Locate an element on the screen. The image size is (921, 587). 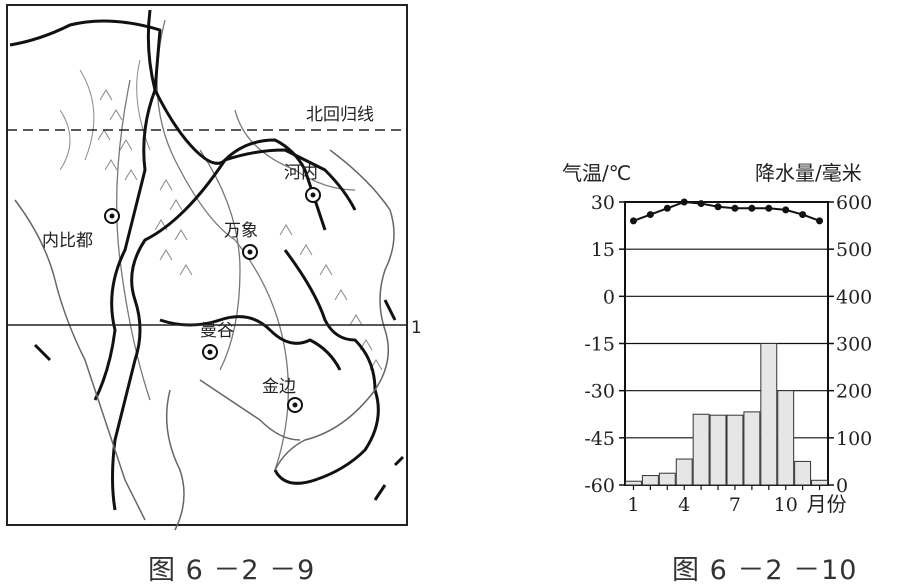
month-tick-label: 4 is located at coordinates (684, 505).